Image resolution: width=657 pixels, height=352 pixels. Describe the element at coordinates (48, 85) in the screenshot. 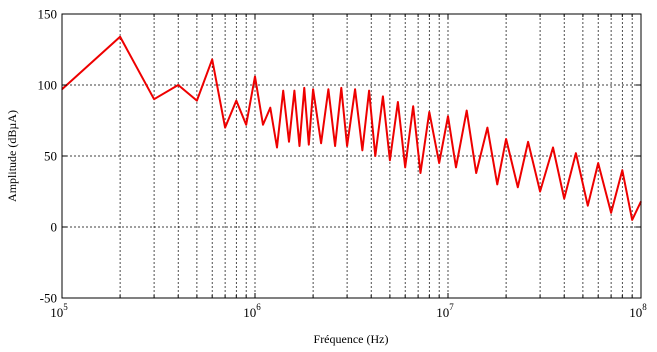

I see `y-tick-label: 100` at that location.